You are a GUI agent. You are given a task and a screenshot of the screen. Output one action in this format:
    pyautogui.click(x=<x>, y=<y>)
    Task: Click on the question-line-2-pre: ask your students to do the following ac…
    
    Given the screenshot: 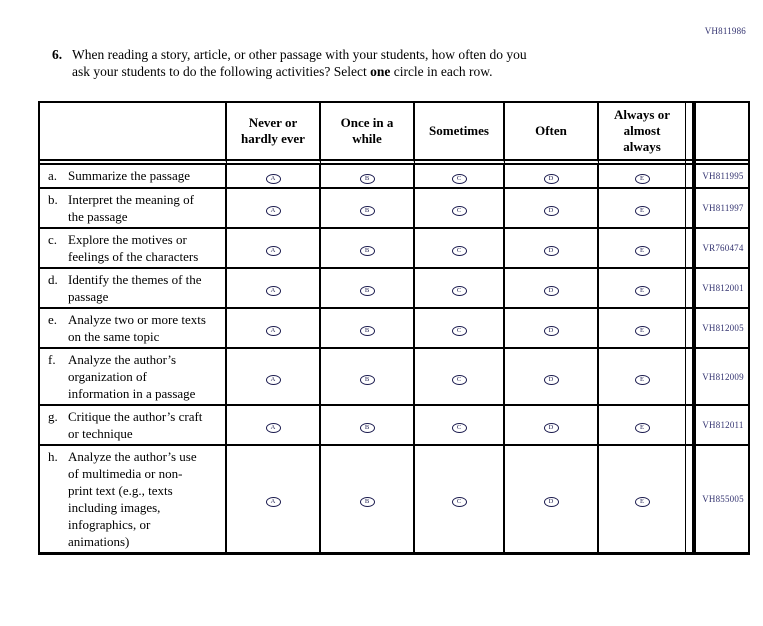 What is the action you would take?
    pyautogui.click(x=221, y=71)
    